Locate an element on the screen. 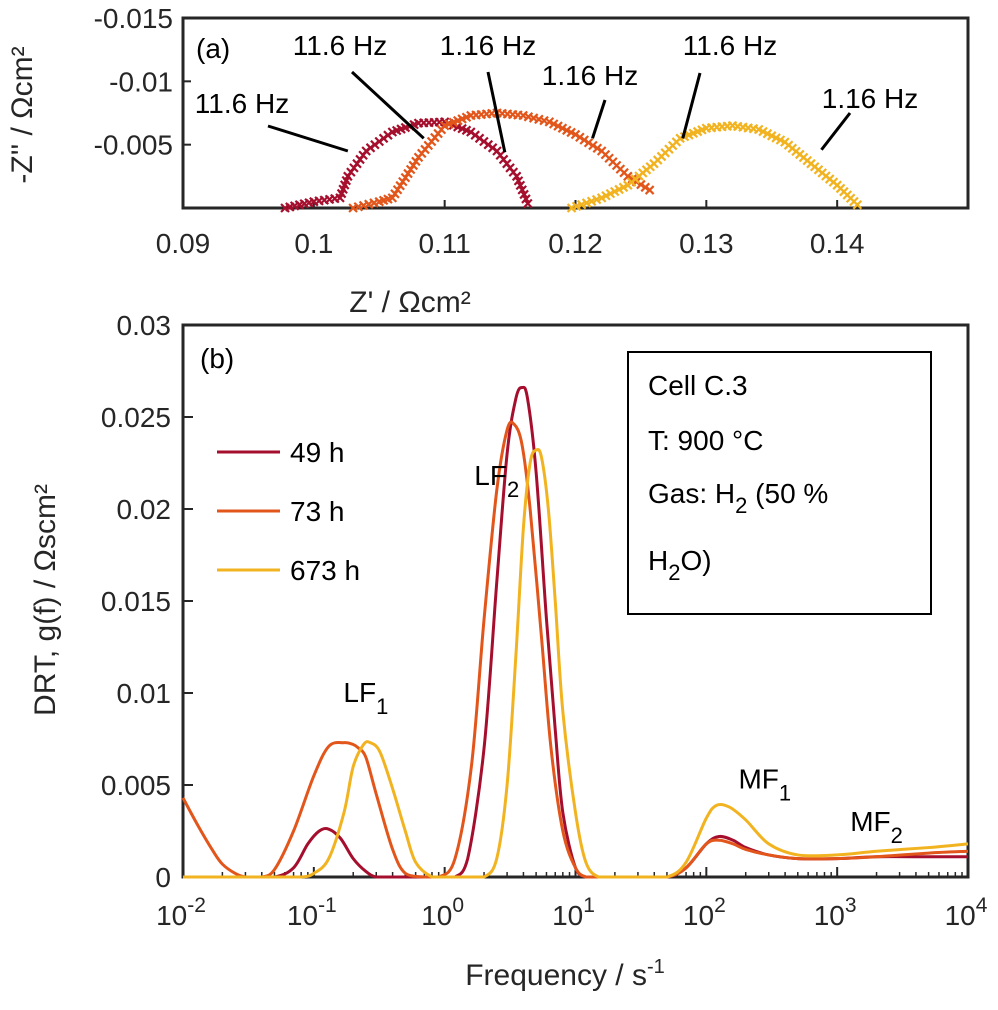 This screenshot has height=1010, width=998. panel-a-x-tick-label: 0.13 is located at coordinates (706, 243).